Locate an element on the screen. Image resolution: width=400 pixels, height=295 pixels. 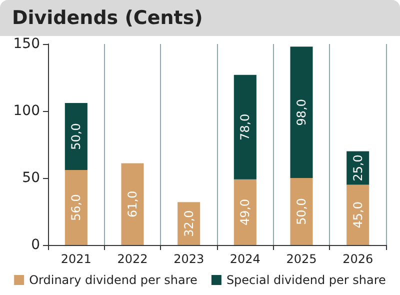
chart-title: Dividends (Cents) is located at coordinates (107, 18).